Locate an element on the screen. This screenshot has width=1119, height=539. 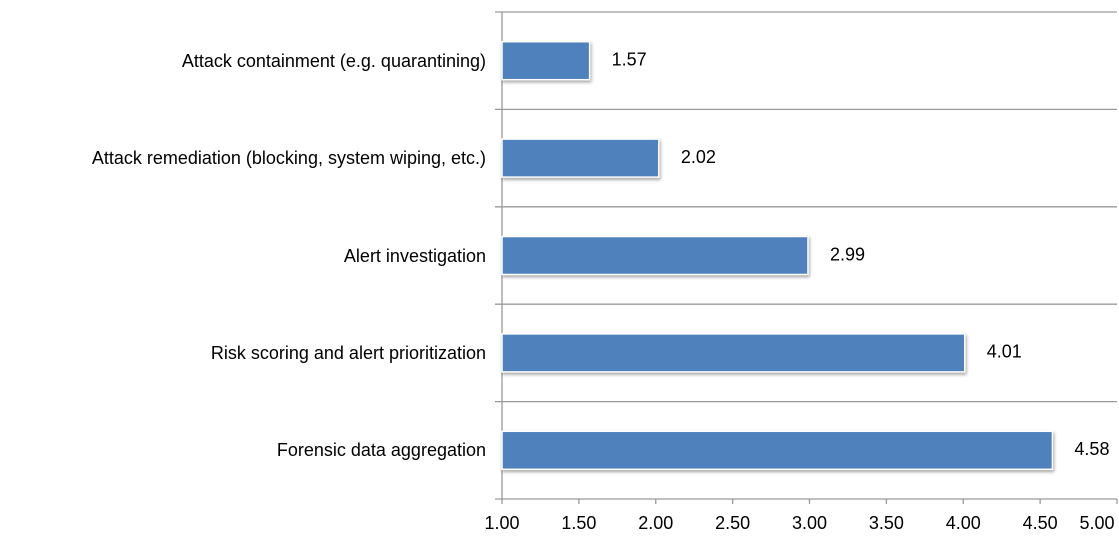
x-tick-label: 1.50 is located at coordinates (578, 523).